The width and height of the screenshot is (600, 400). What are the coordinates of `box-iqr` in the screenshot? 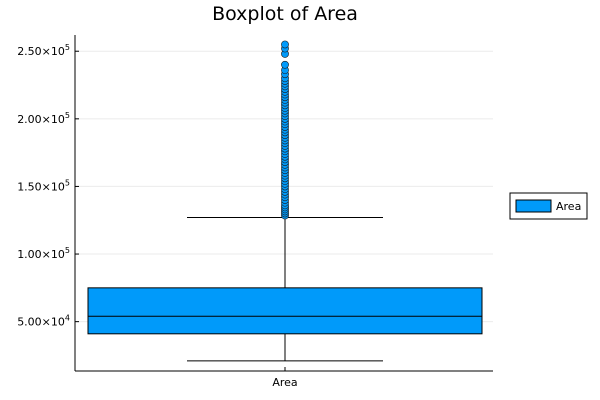 It's located at (285, 311).